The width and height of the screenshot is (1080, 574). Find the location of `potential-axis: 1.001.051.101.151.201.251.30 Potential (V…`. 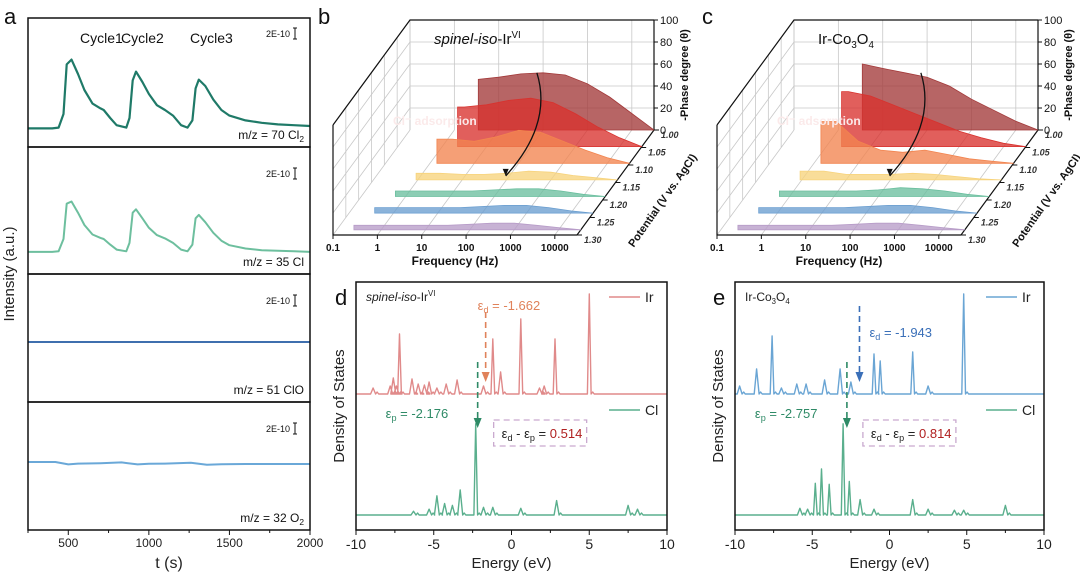

potential-axis: 1.001.051.101.151.201.251.30 Potential (V… is located at coordinates (638, 189).